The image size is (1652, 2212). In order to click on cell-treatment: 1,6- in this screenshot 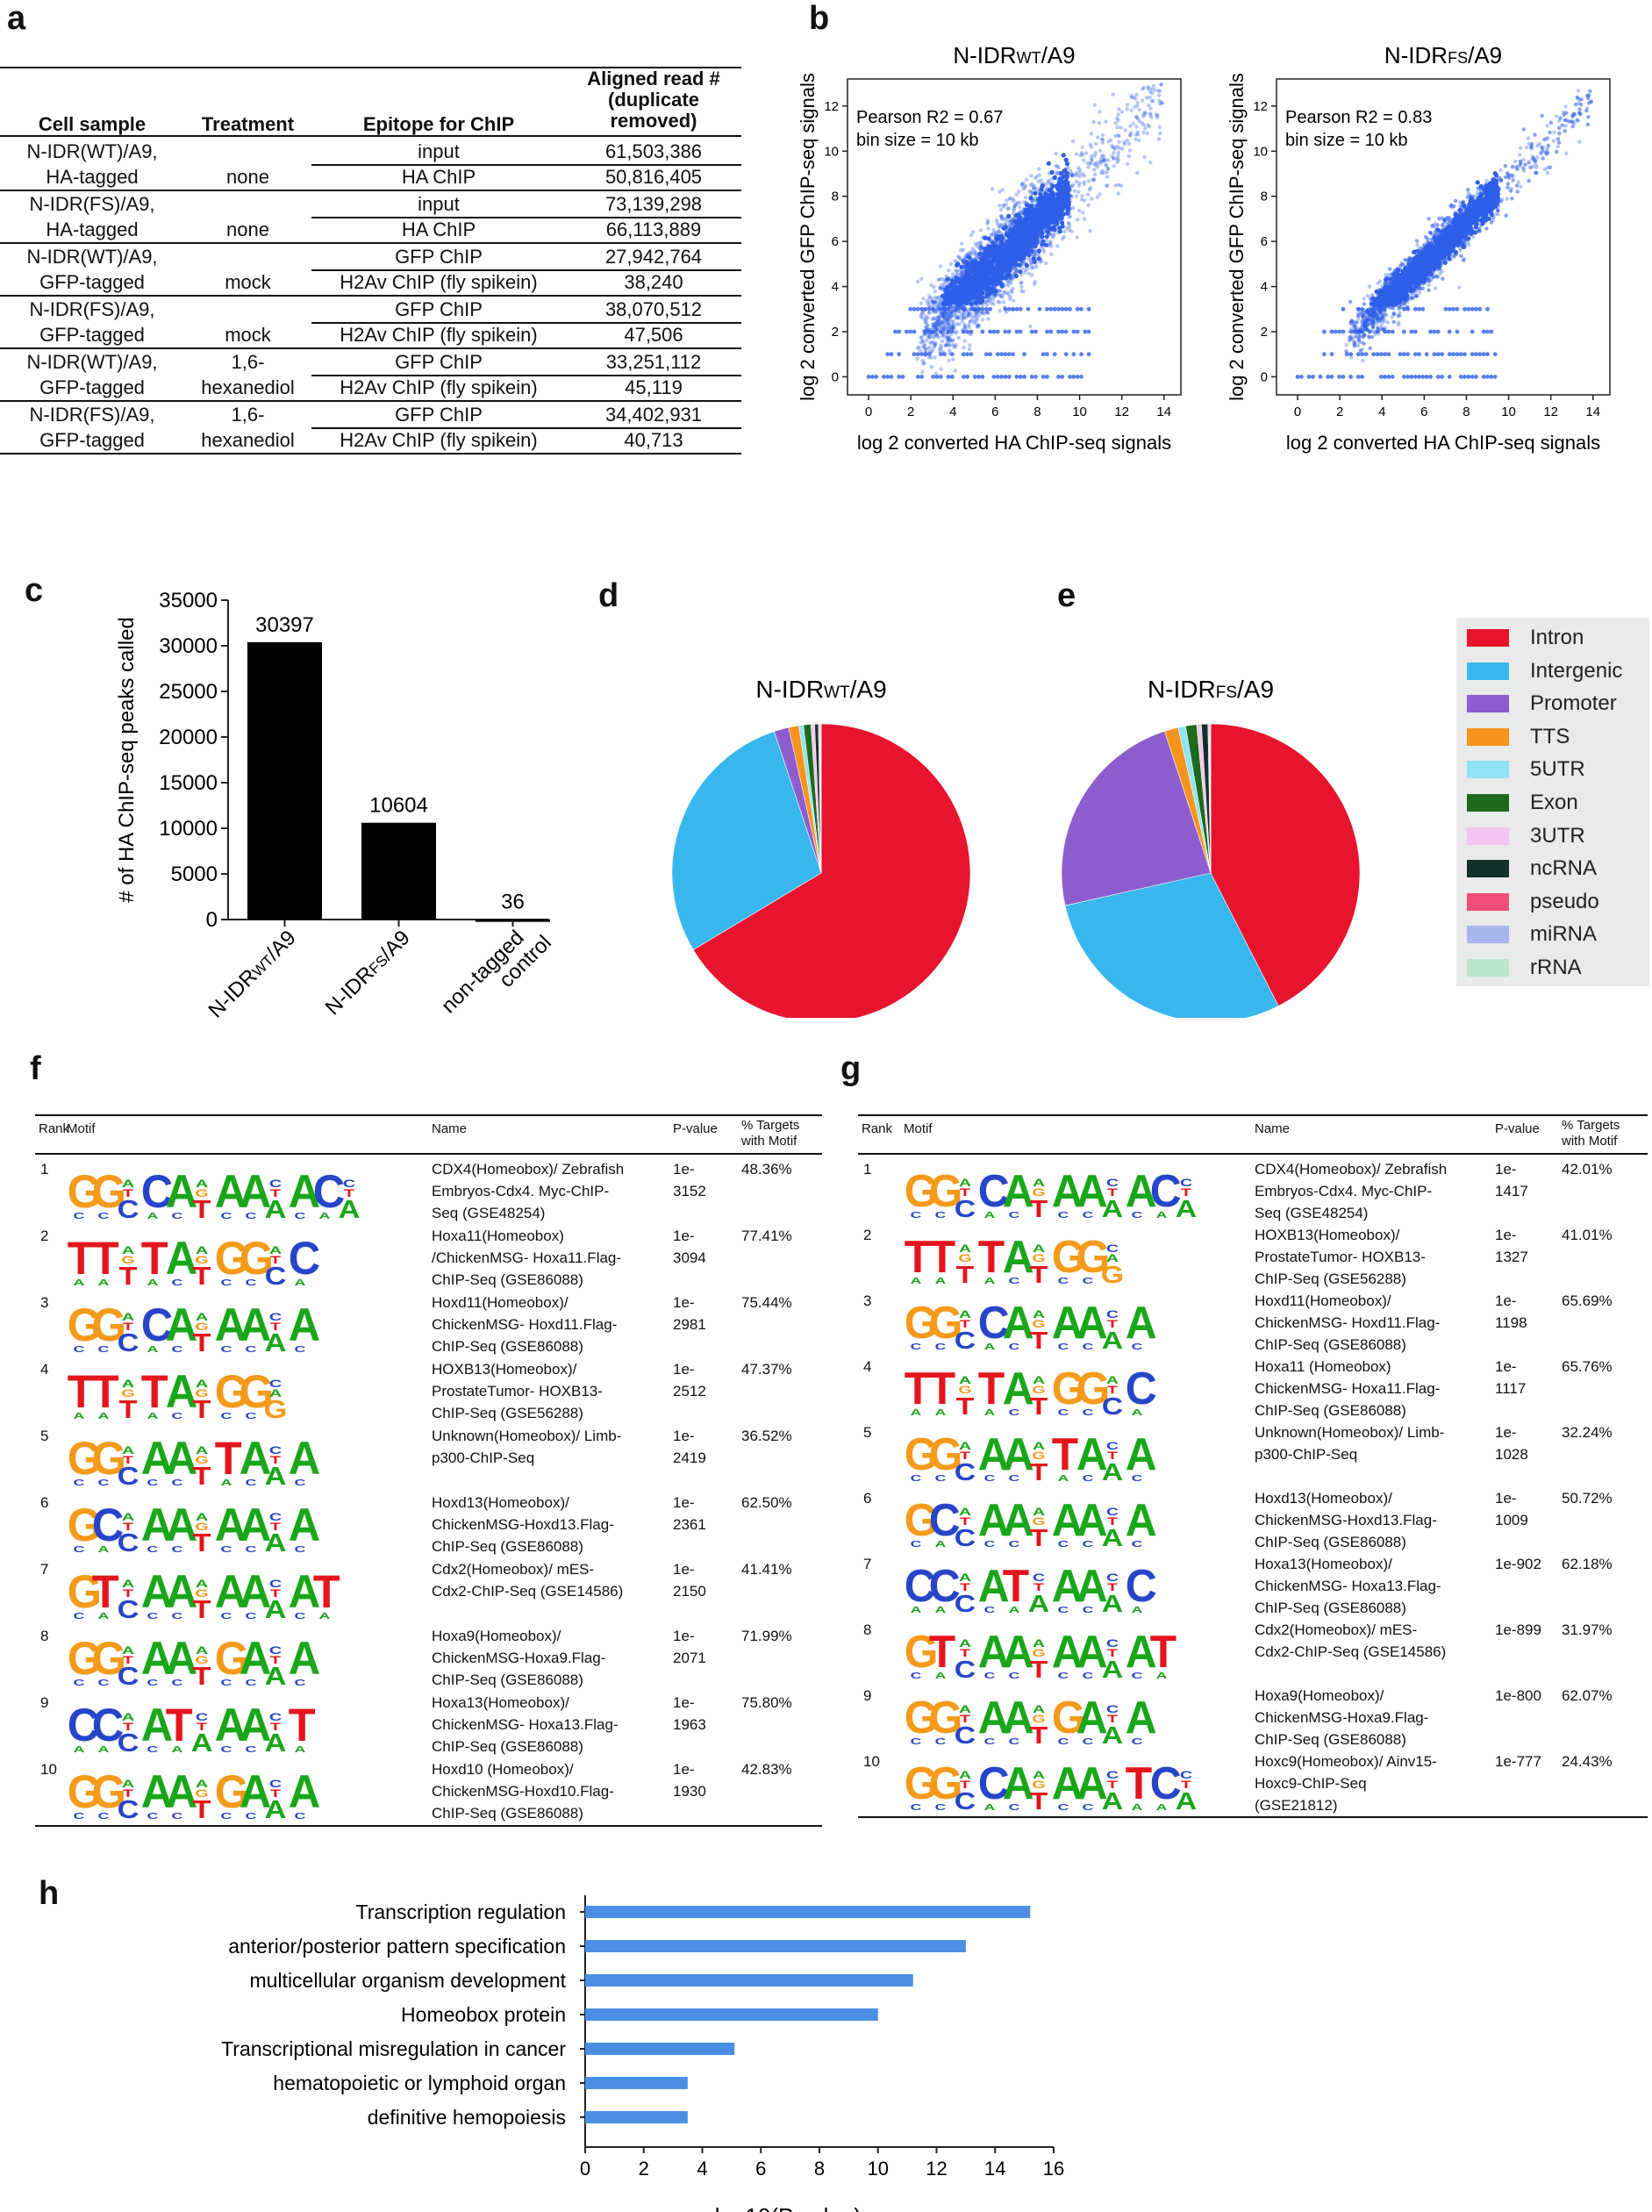, I will do `click(248, 415)`.